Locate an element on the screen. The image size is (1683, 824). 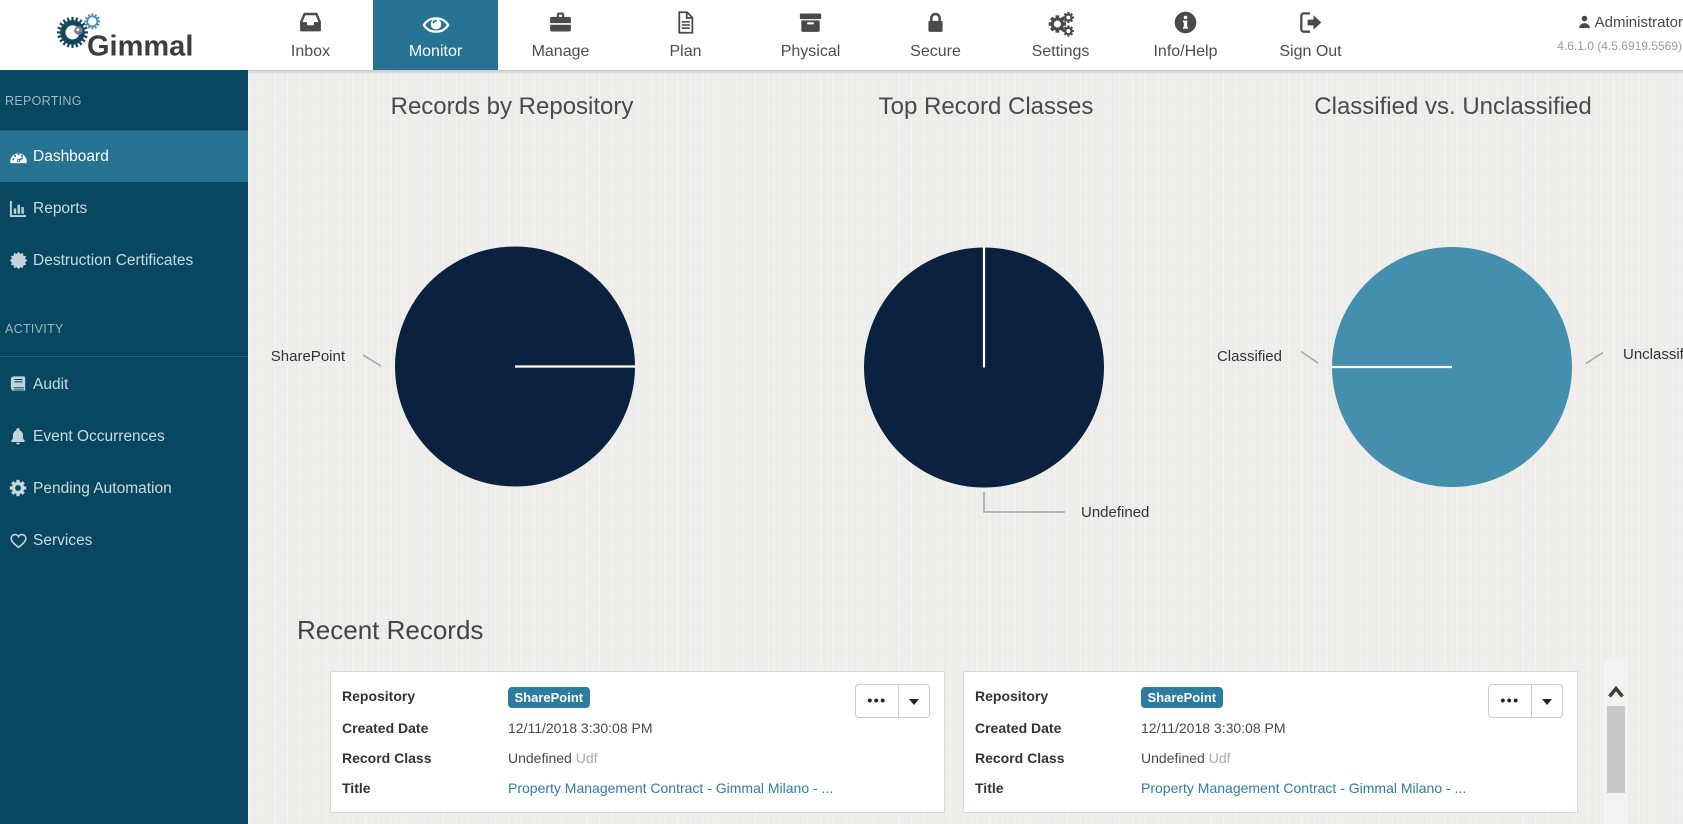
svg-text: Gimmal is located at coordinates (140, 47).